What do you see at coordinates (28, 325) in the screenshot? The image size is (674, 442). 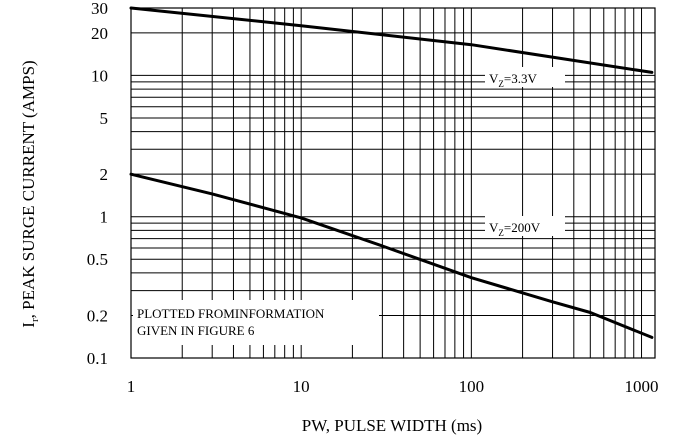 I see `y-axis-title-symbol: I` at bounding box center [28, 325].